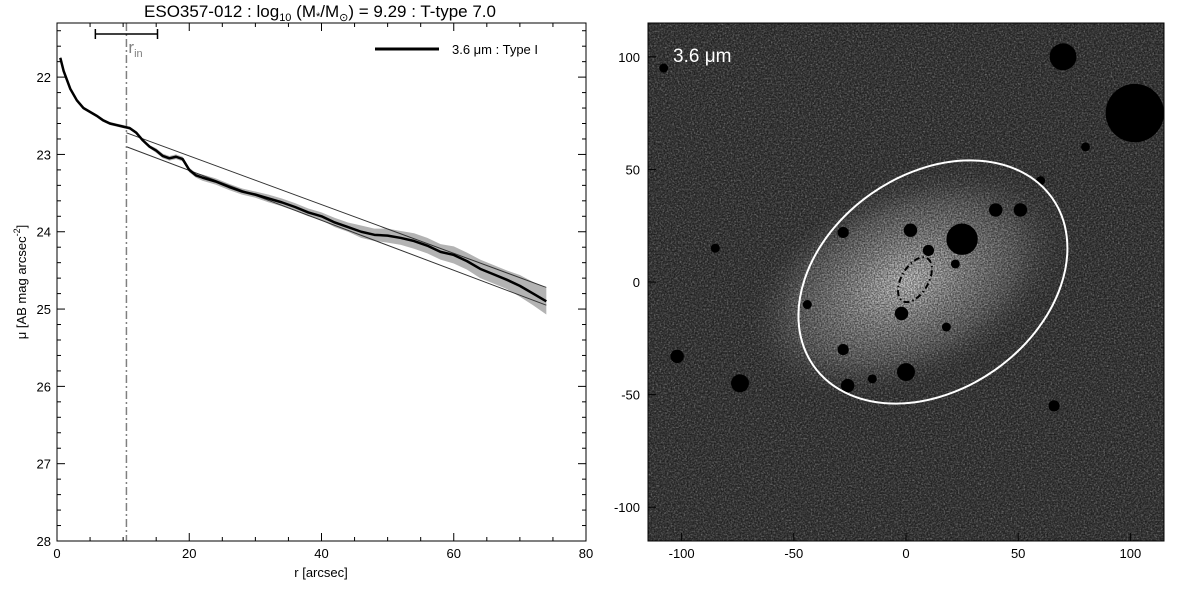  I want to click on image-x-tick-label: 100, so click(1130, 553).